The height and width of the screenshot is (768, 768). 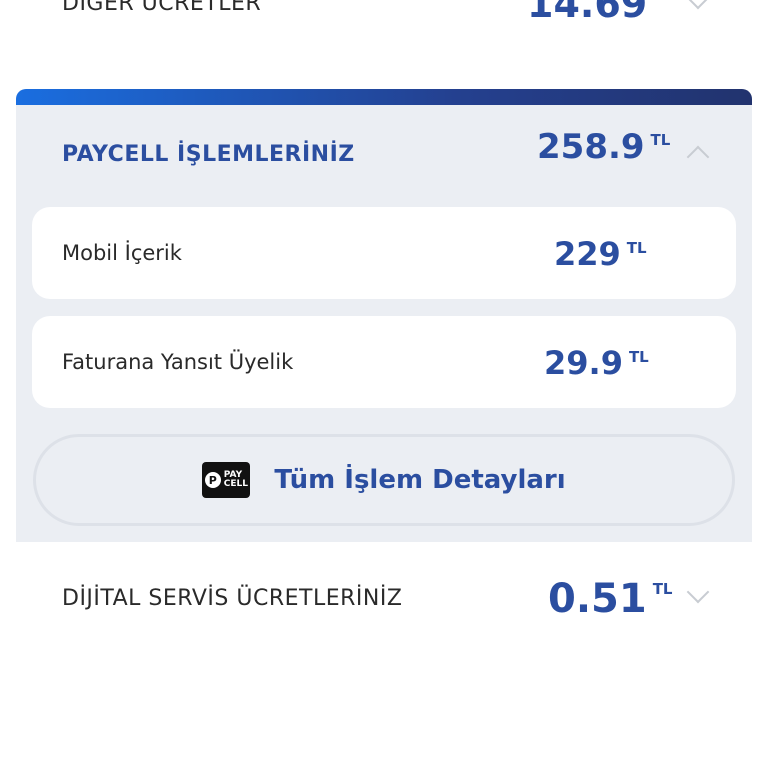 What do you see at coordinates (604, 147) in the screenshot?
I see `section-amount: 258.9 TL` at bounding box center [604, 147].